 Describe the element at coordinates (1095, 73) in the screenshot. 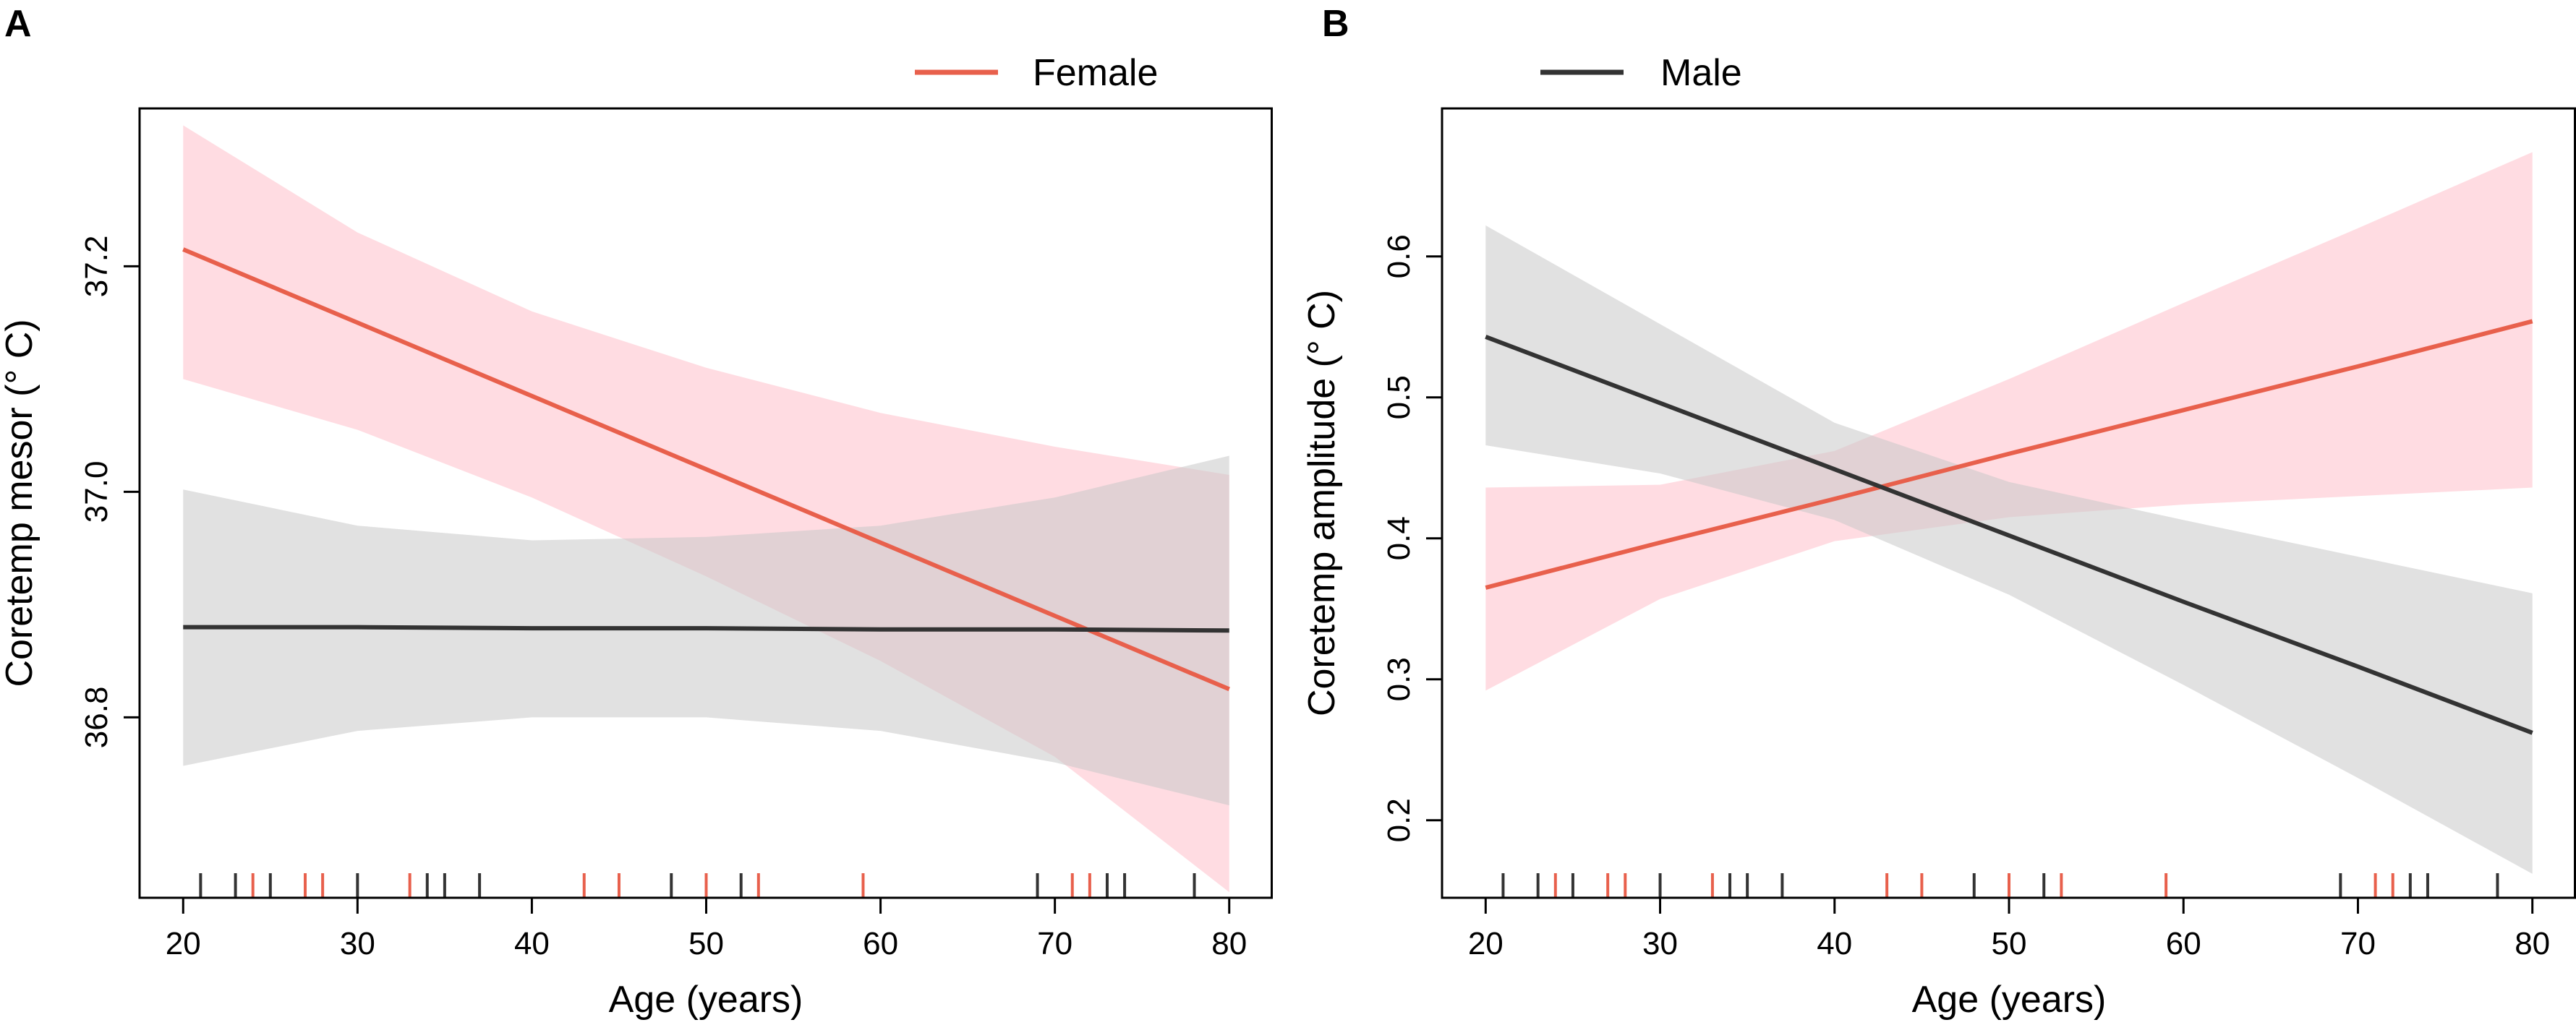

I see `legend-female-label: Female` at that location.